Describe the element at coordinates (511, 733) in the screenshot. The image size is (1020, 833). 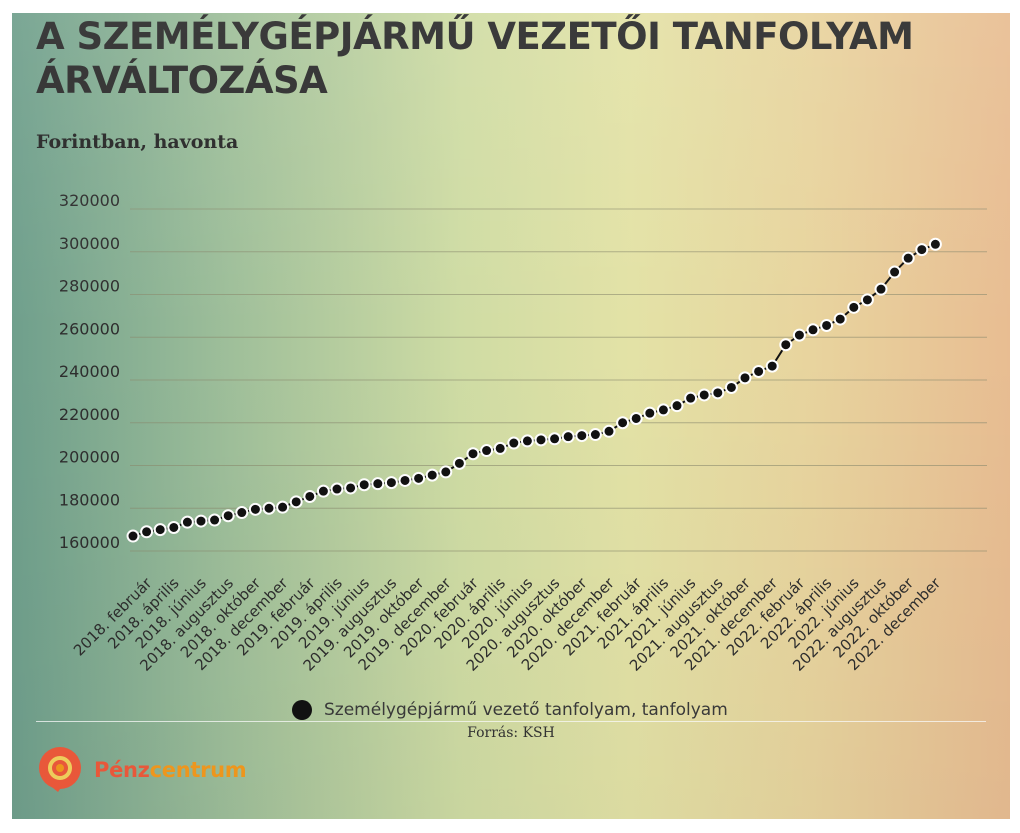
I see `source-note: Forrás: KSH` at that location.